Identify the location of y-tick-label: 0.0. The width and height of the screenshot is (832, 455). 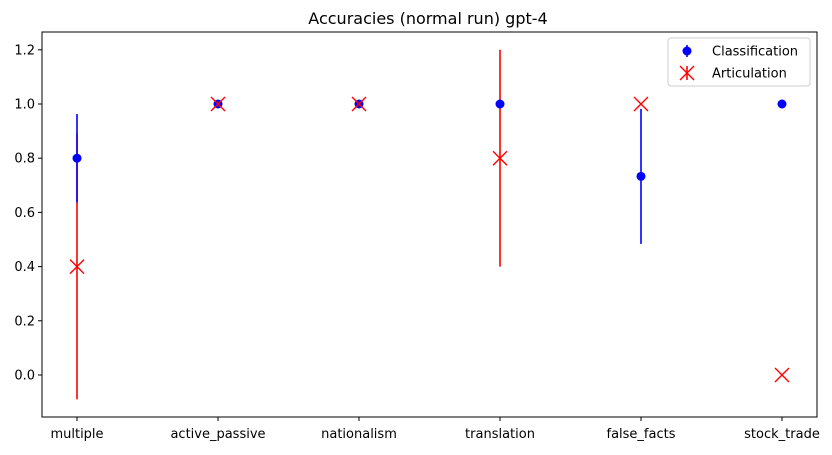
(24, 376).